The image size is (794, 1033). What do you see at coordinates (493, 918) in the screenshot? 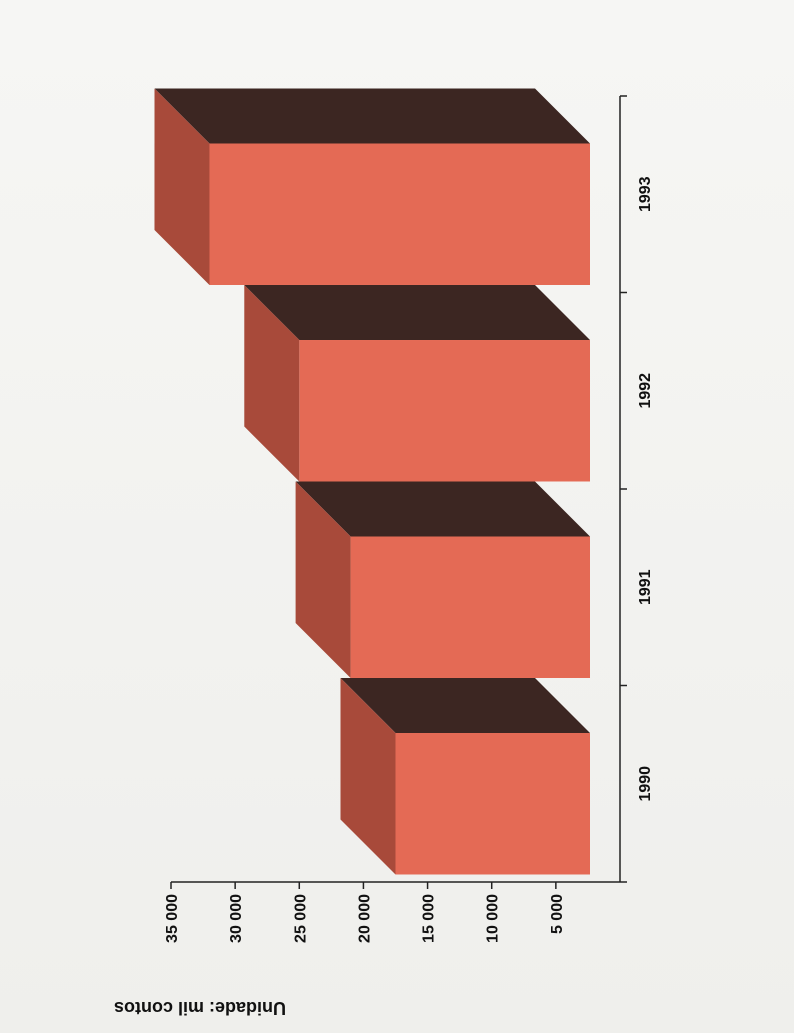
I see `value-tick-label: 10 000` at bounding box center [493, 918].